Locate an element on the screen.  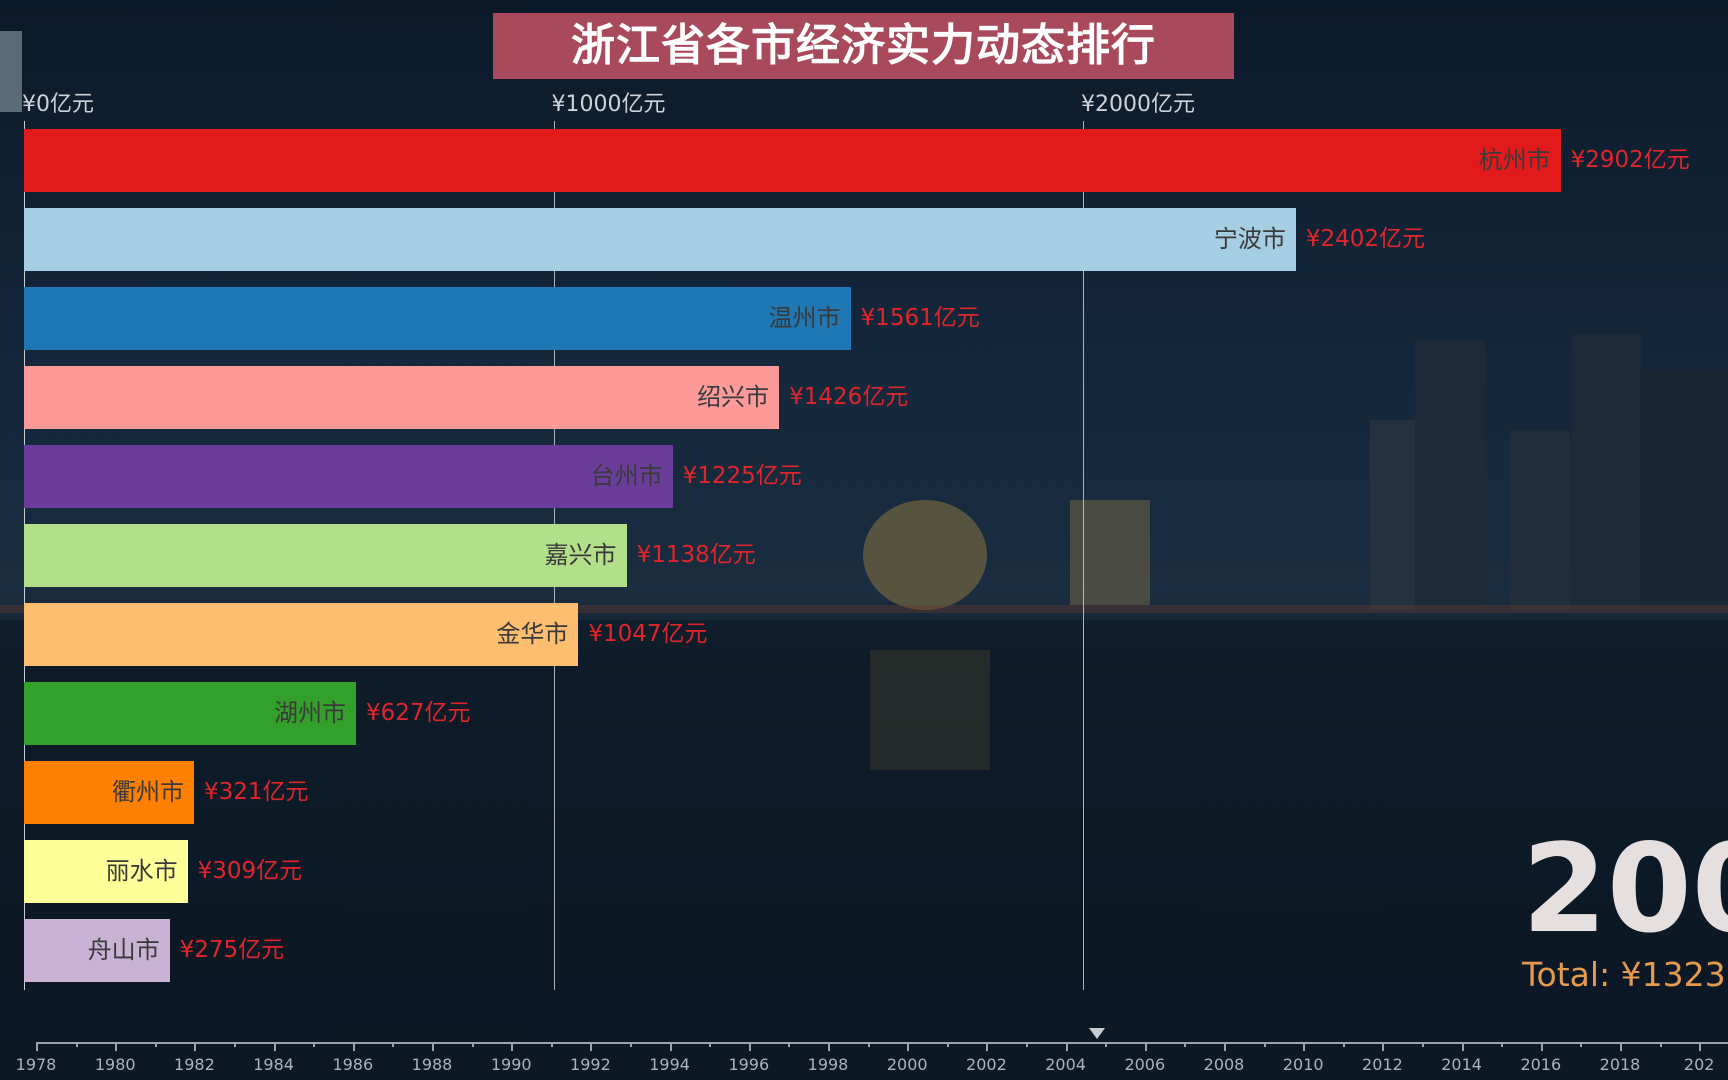
timeline-year-label: 1990 is located at coordinates (511, 1064).